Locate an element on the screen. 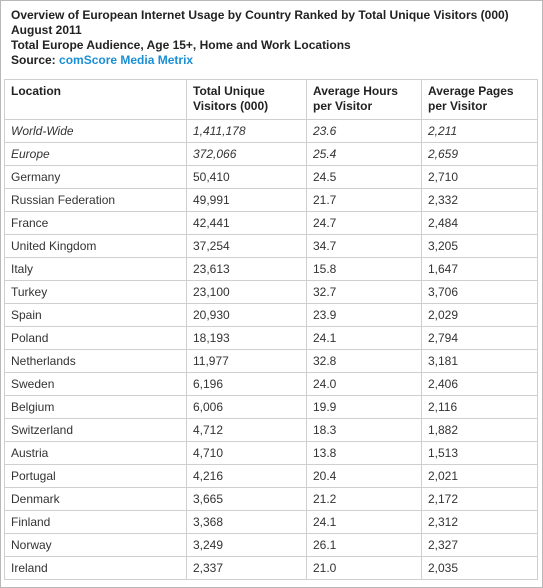 This screenshot has height=588, width=543. cell-hours: 32.7 is located at coordinates (364, 292).